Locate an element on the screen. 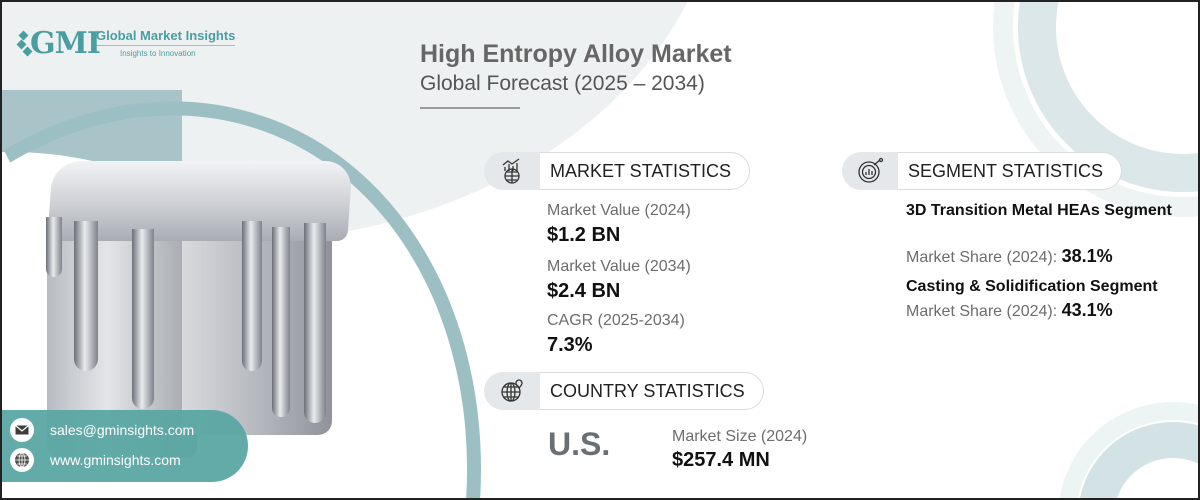 The image size is (1200, 500). country-statistics-title: COUNTRY STATISTICS is located at coordinates (652, 391).